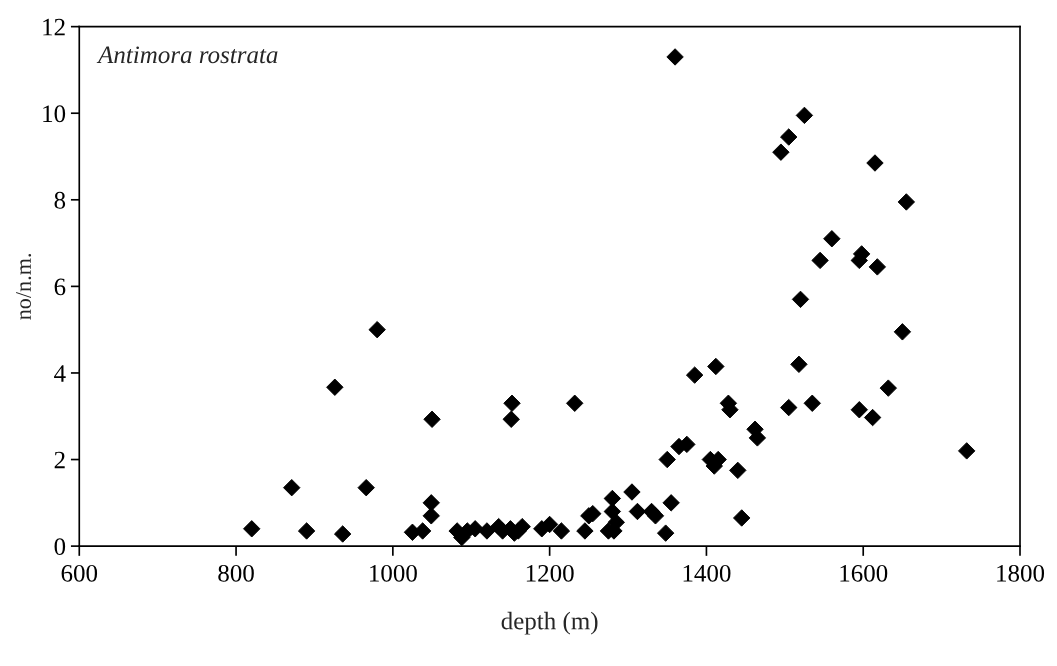 The height and width of the screenshot is (666, 1057). Describe the element at coordinates (79, 573) in the screenshot. I see `x-tick-label: 600` at that location.